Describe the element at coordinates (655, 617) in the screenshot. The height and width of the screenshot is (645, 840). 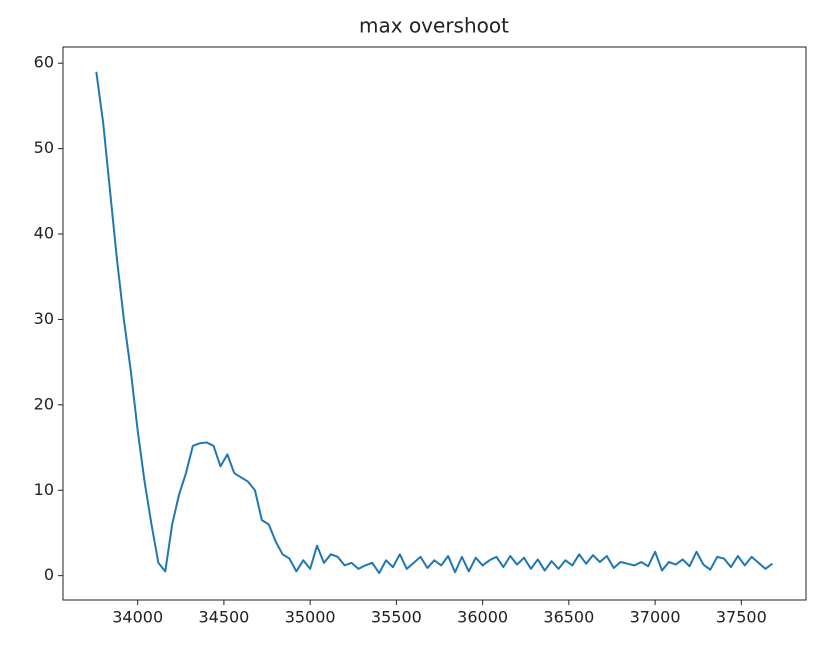
I see `x-tick-label: 37000` at that location.